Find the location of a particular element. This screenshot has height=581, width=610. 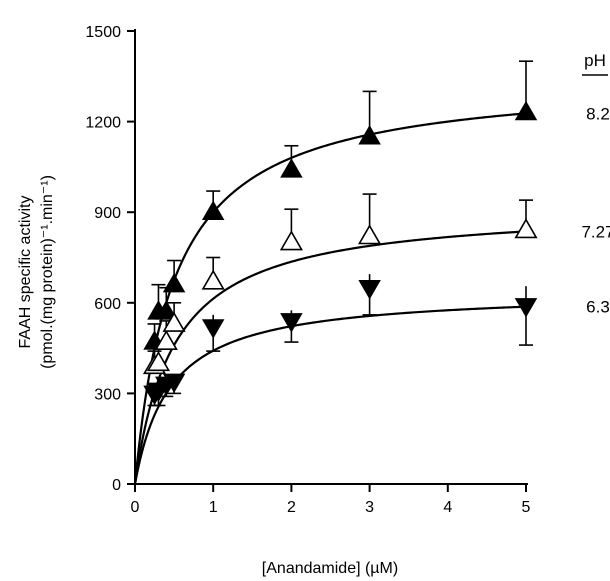

y-tick-label: 1200 is located at coordinates (103, 123).